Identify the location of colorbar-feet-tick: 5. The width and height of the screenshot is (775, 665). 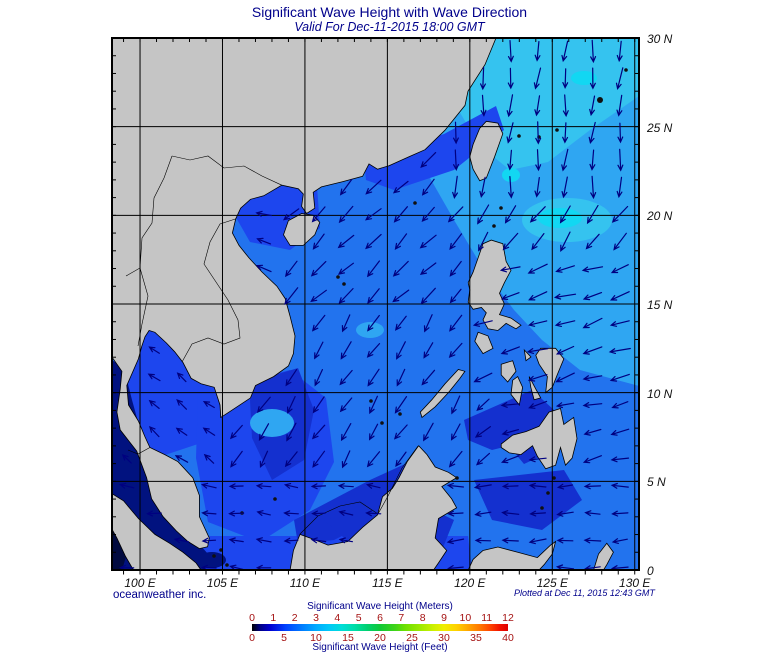
(284, 638).